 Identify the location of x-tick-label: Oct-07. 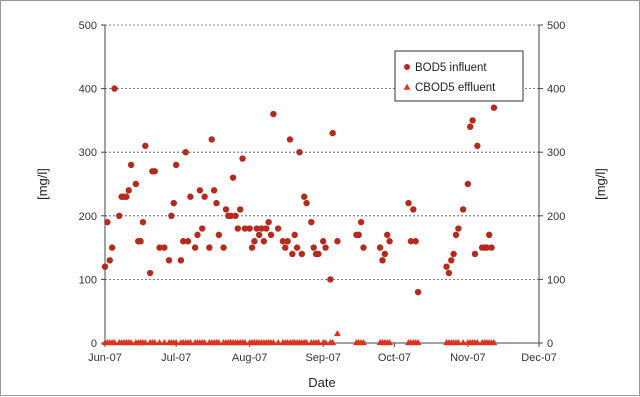
(394, 358).